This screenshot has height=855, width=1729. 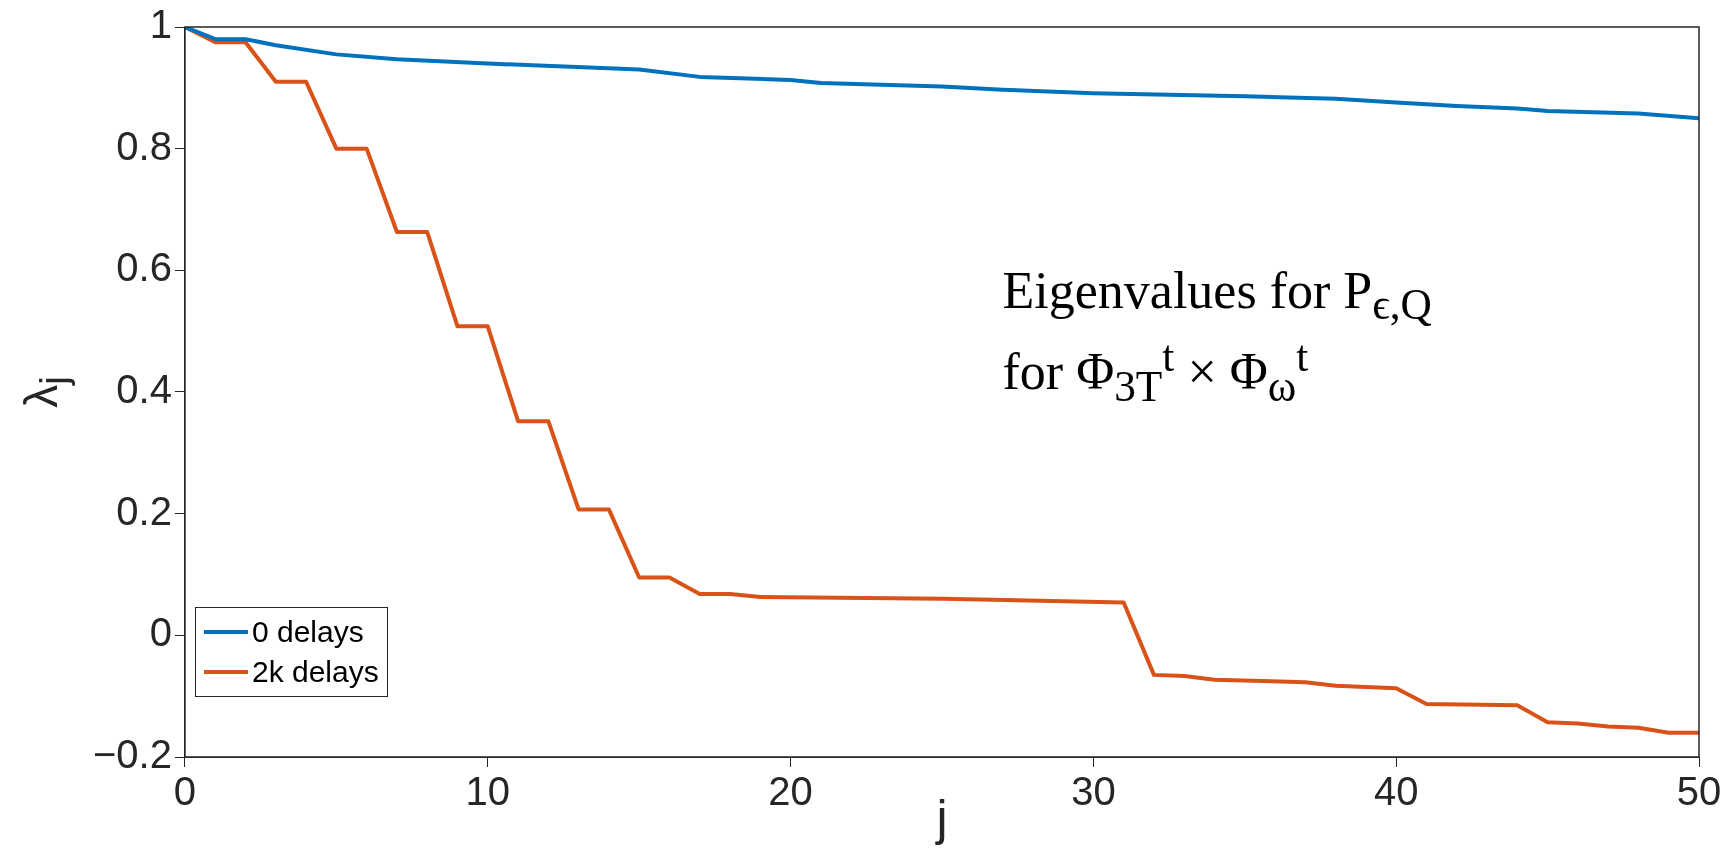 What do you see at coordinates (160, 632) in the screenshot?
I see `y-tick-label: 0` at bounding box center [160, 632].